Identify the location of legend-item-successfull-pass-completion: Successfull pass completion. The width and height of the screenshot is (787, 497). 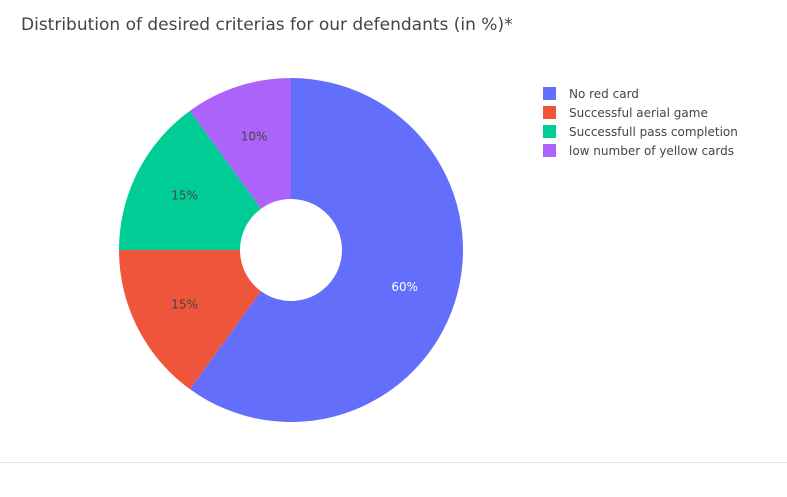
(640, 132).